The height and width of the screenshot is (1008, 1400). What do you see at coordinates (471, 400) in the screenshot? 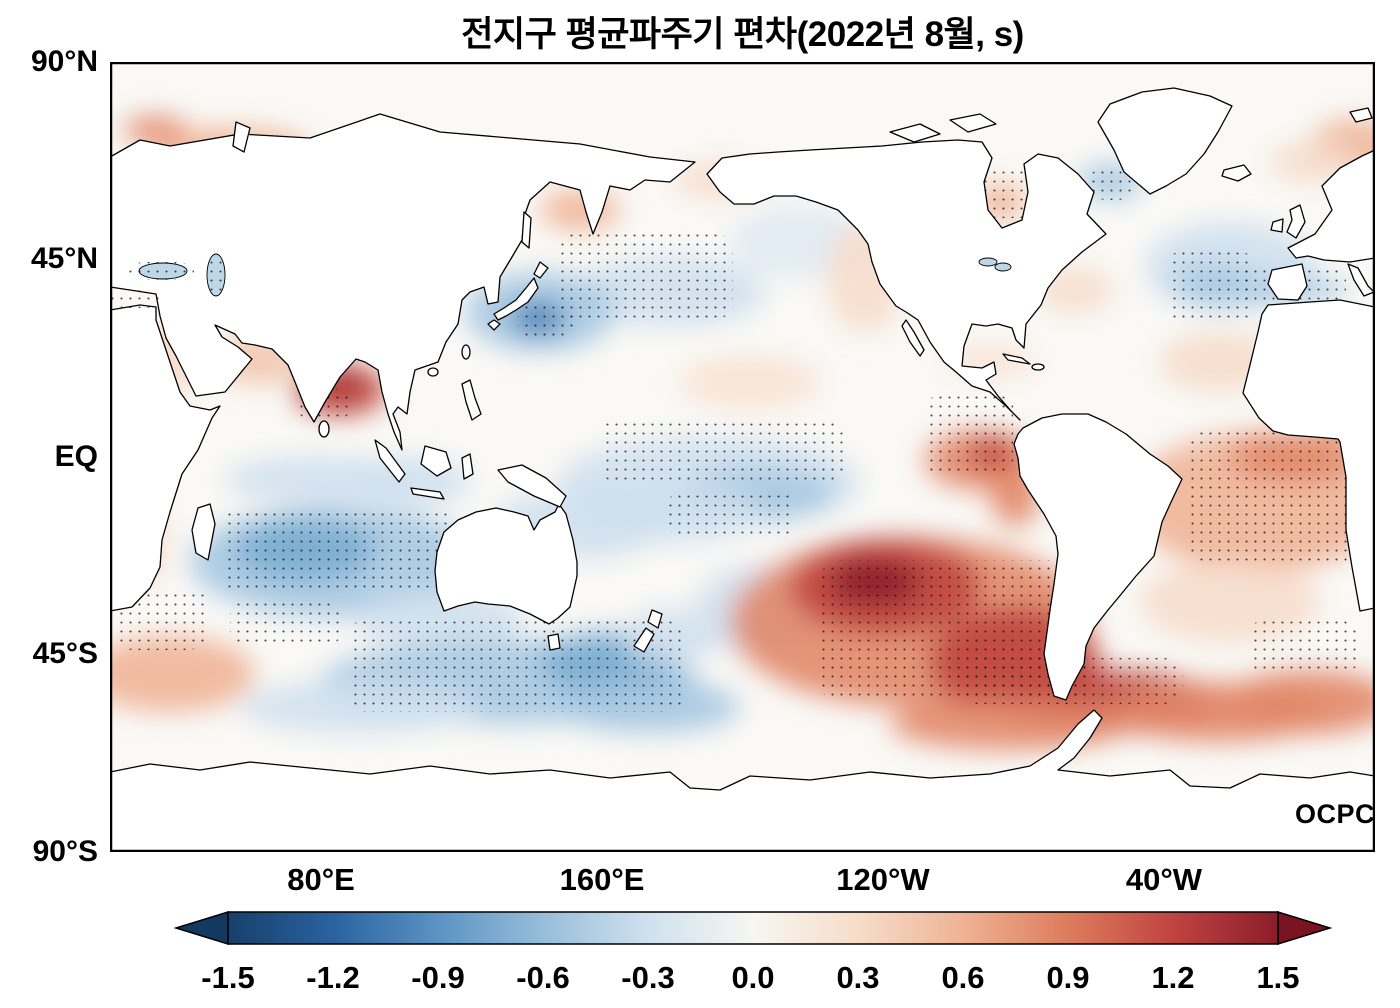
I see `land-philippines` at bounding box center [471, 400].